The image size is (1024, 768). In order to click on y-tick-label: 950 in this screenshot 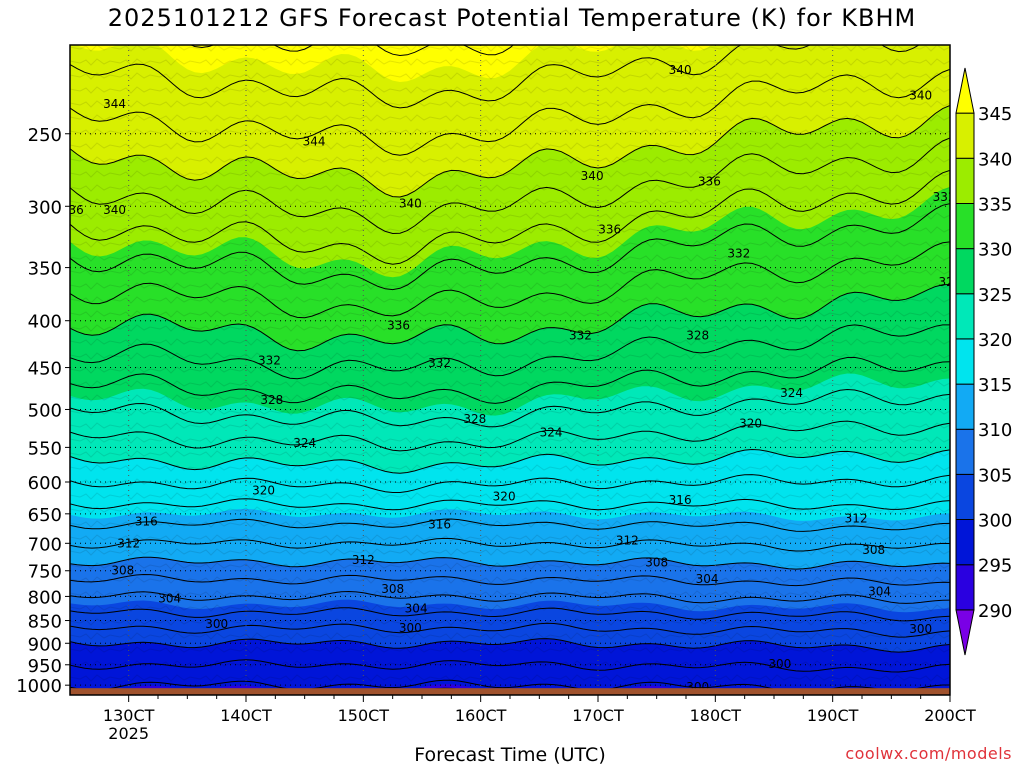, I will do `click(45, 666)`.